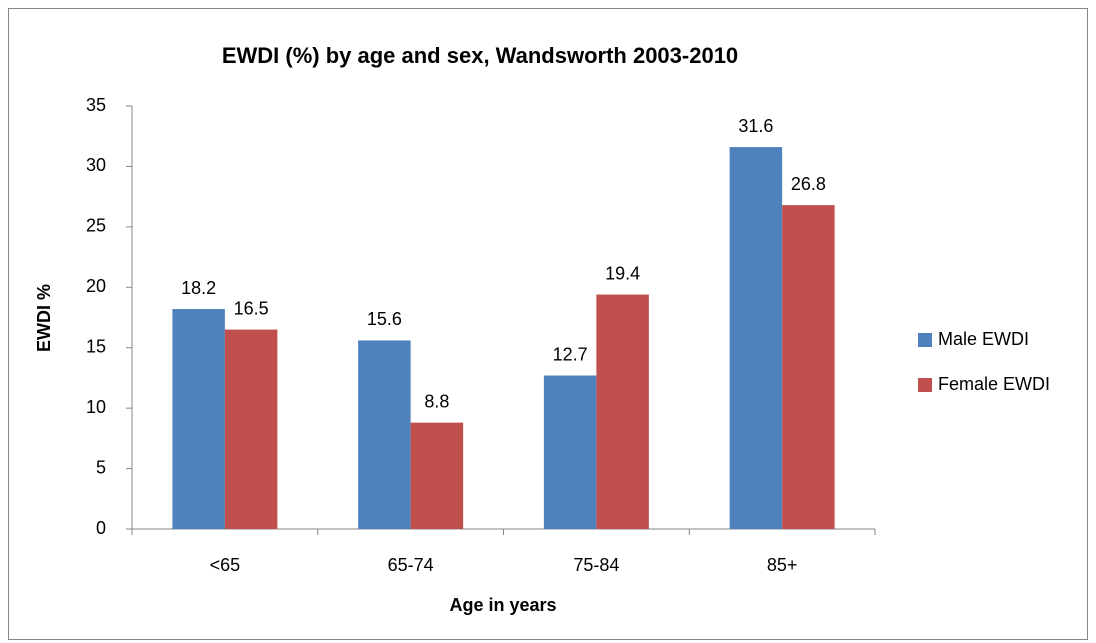  What do you see at coordinates (251, 308) in the screenshot?
I see `data-label: 16.5` at bounding box center [251, 308].